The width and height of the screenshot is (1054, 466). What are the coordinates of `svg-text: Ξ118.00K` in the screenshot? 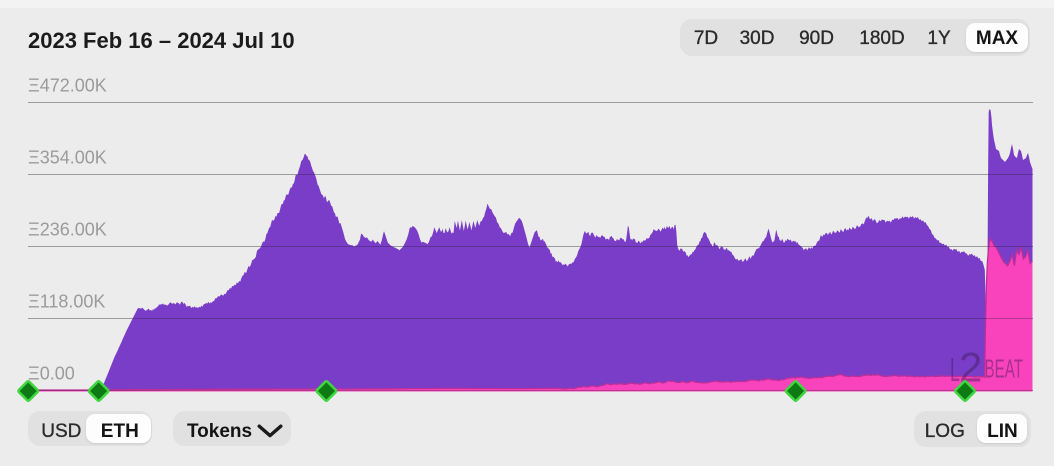 It's located at (66, 302).